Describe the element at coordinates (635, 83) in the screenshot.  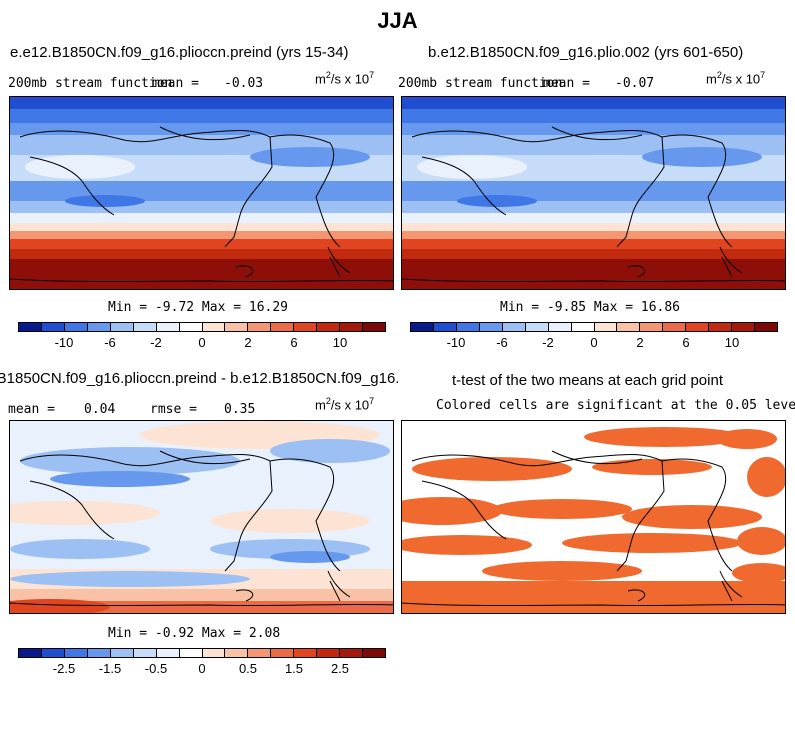
I see `panel2-mean-value: -0.07` at that location.